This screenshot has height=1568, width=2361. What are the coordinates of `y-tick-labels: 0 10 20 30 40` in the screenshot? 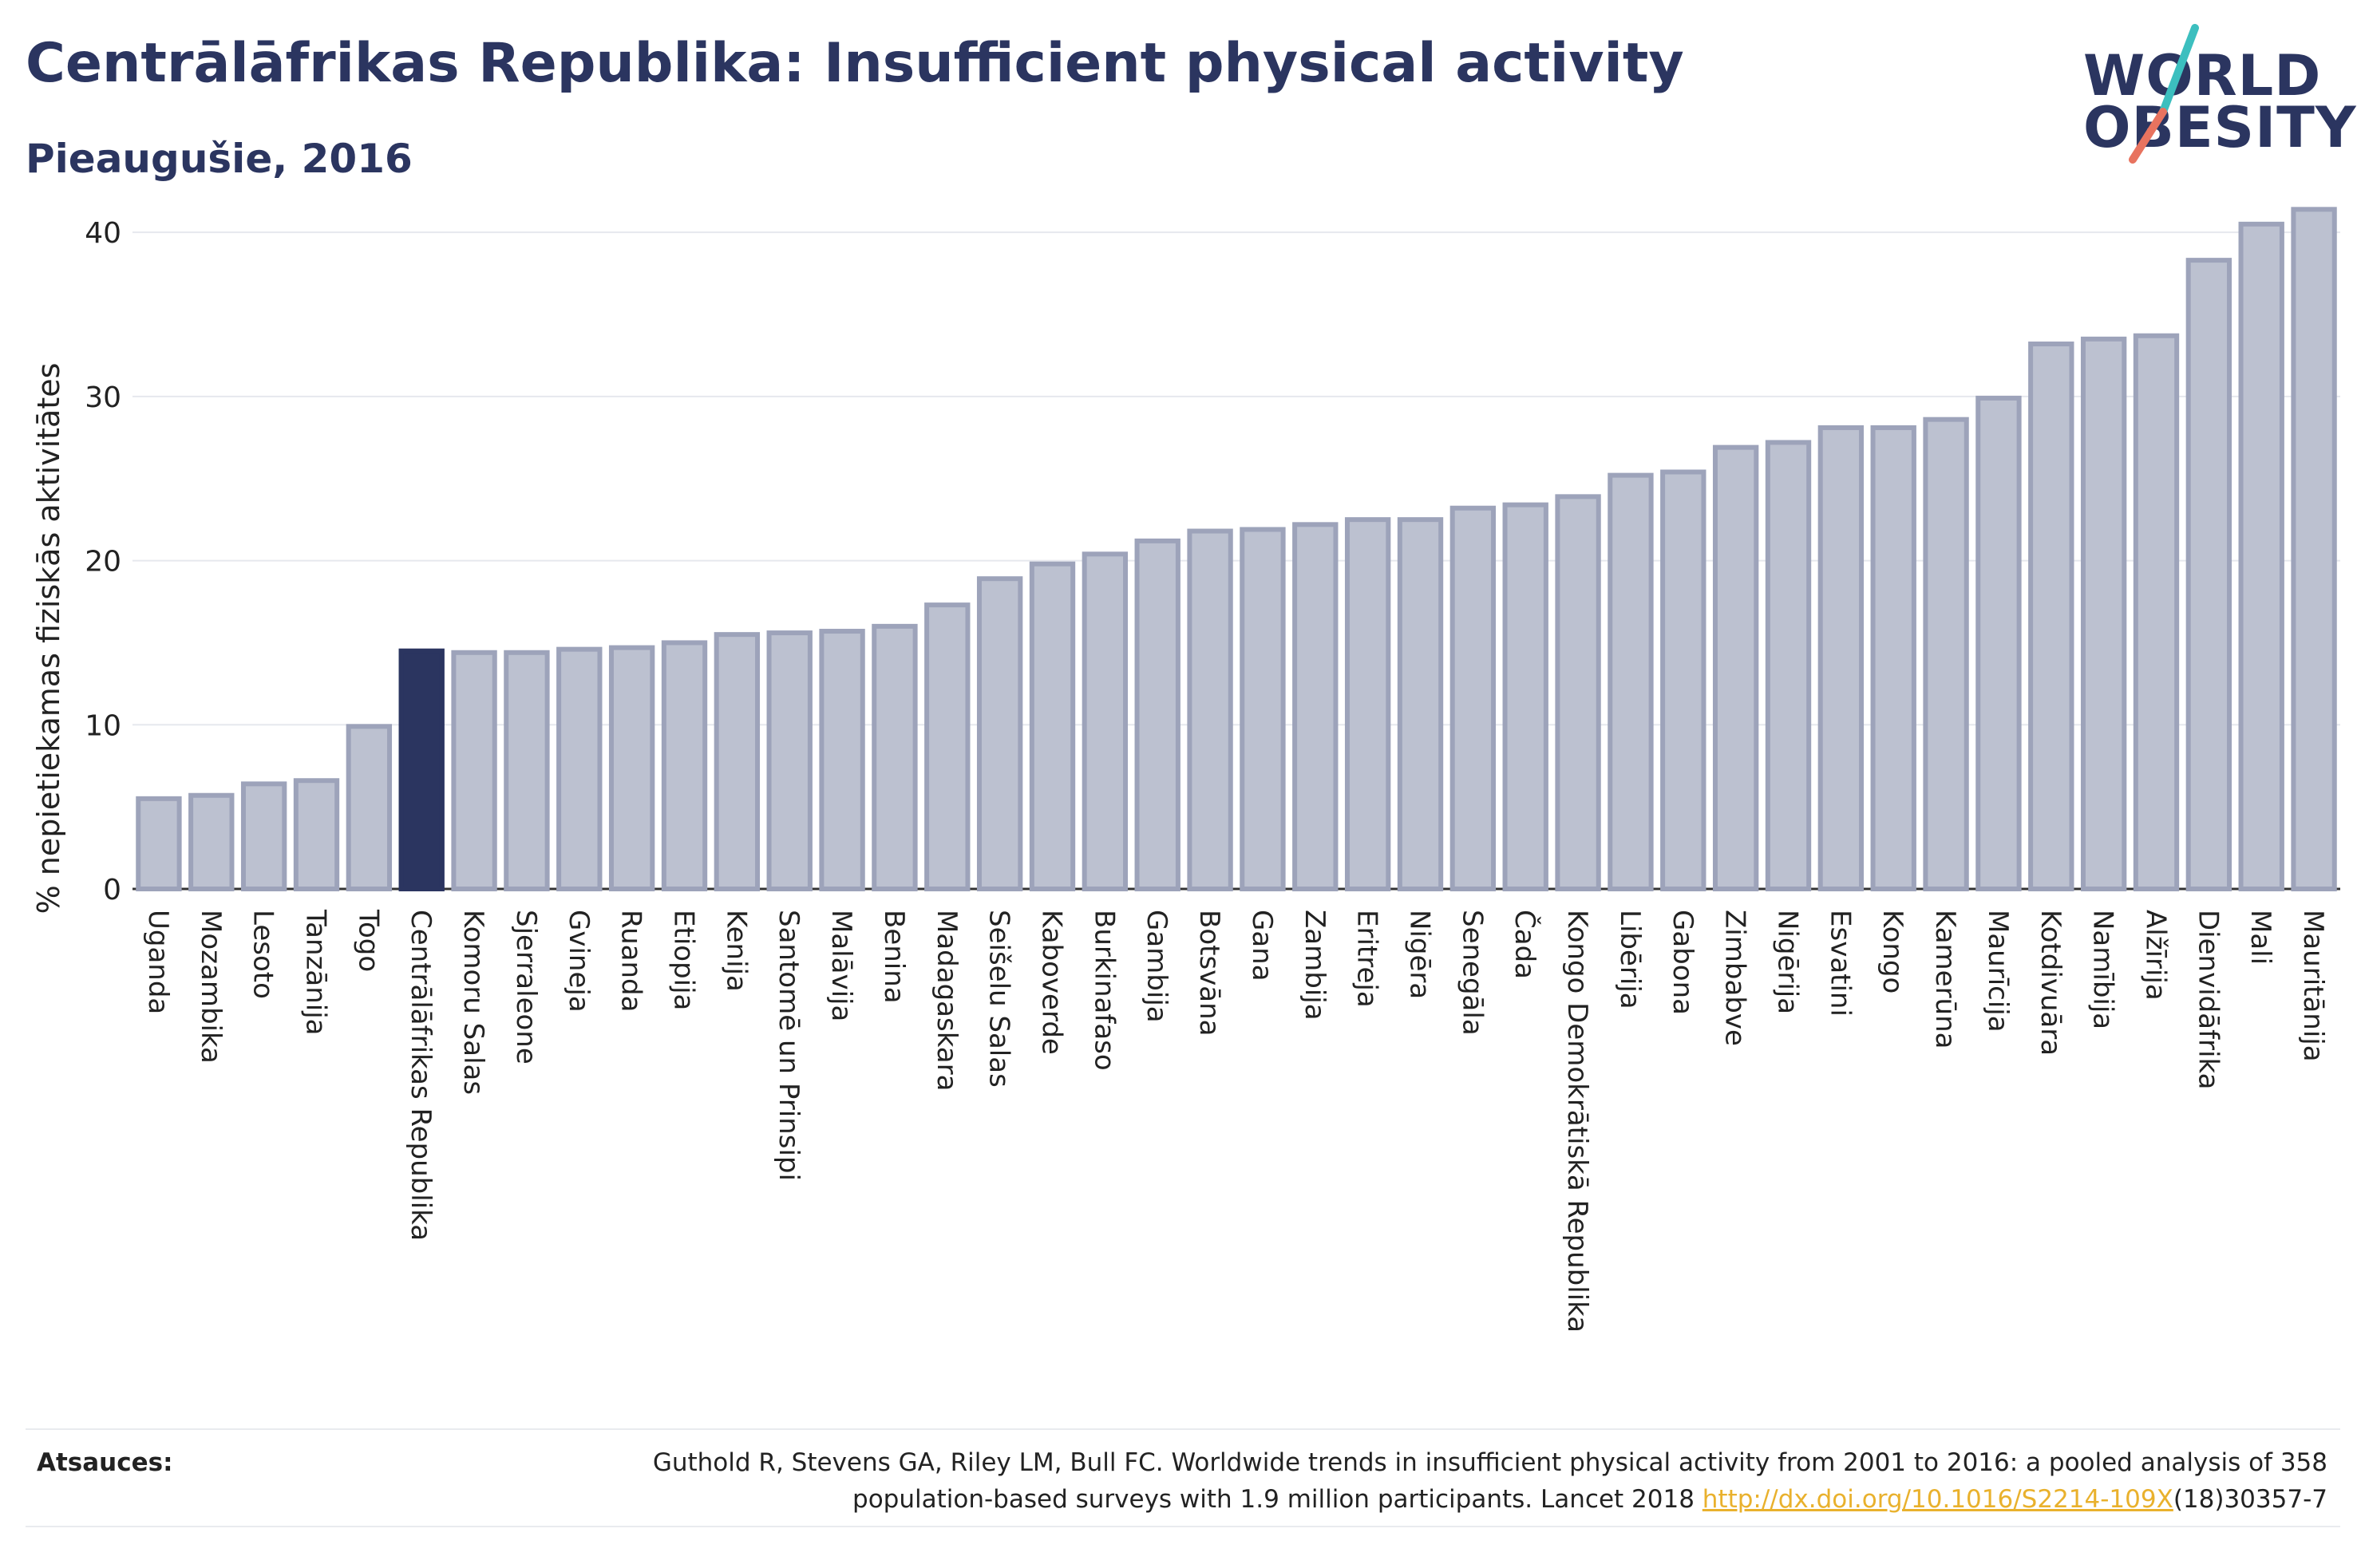 It's located at (103, 561).